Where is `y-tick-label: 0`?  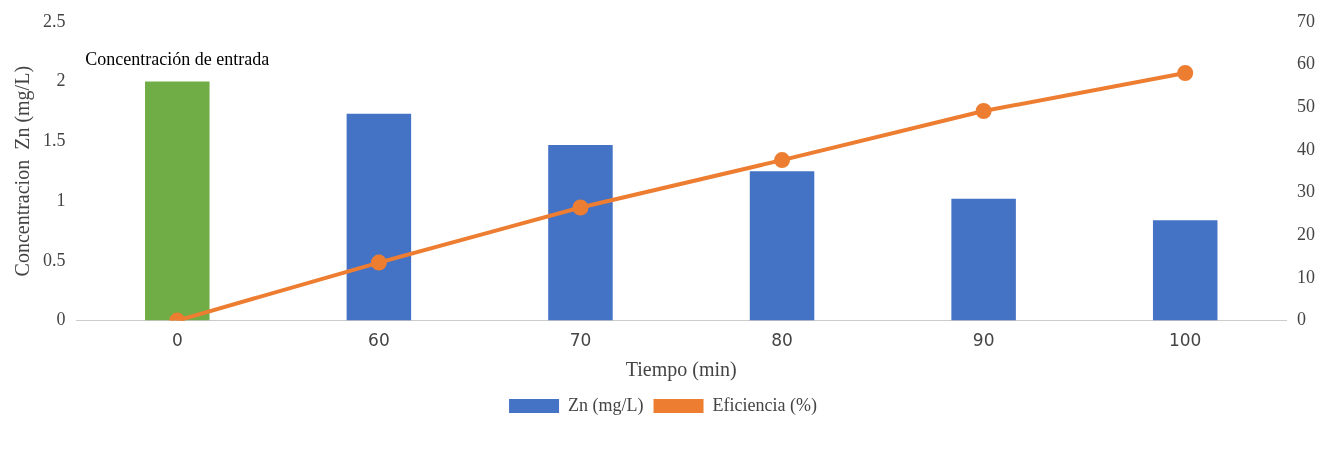
y-tick-label: 0 is located at coordinates (61, 319).